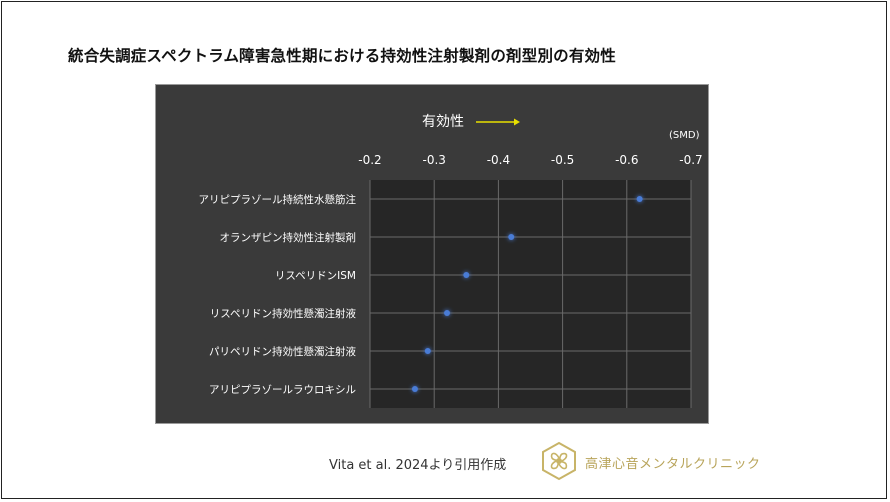 Image resolution: width=890 pixels, height=502 pixels. What do you see at coordinates (278, 199) in the screenshot?
I see `category-label: アリピプラゾール持続性水懸筋注` at bounding box center [278, 199].